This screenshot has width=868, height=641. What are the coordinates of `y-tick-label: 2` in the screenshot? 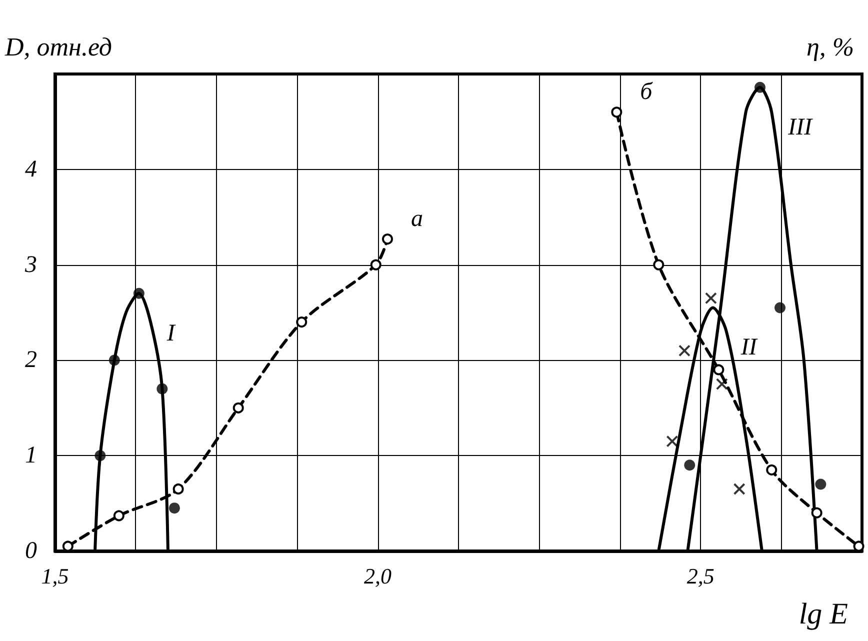 It's located at (31, 360).